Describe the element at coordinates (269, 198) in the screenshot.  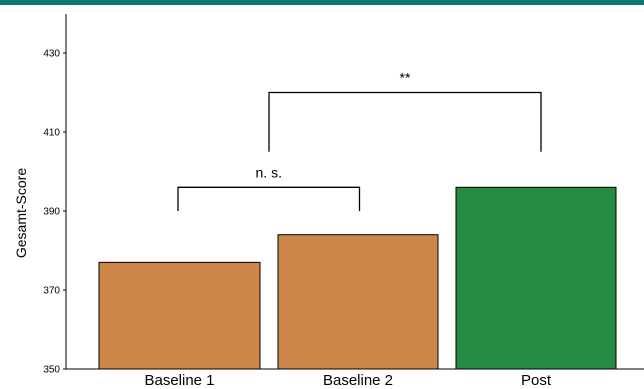
I see `bracket-ns` at that location.